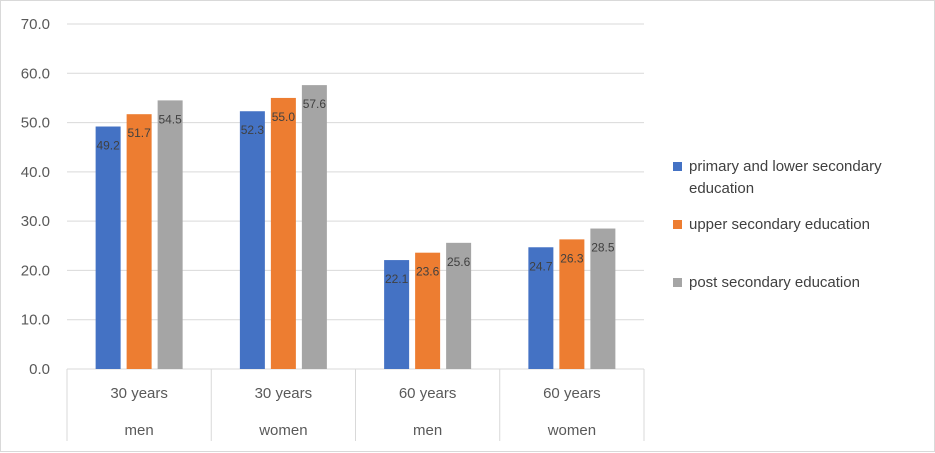  I want to click on data-label: 23.6, so click(428, 272).